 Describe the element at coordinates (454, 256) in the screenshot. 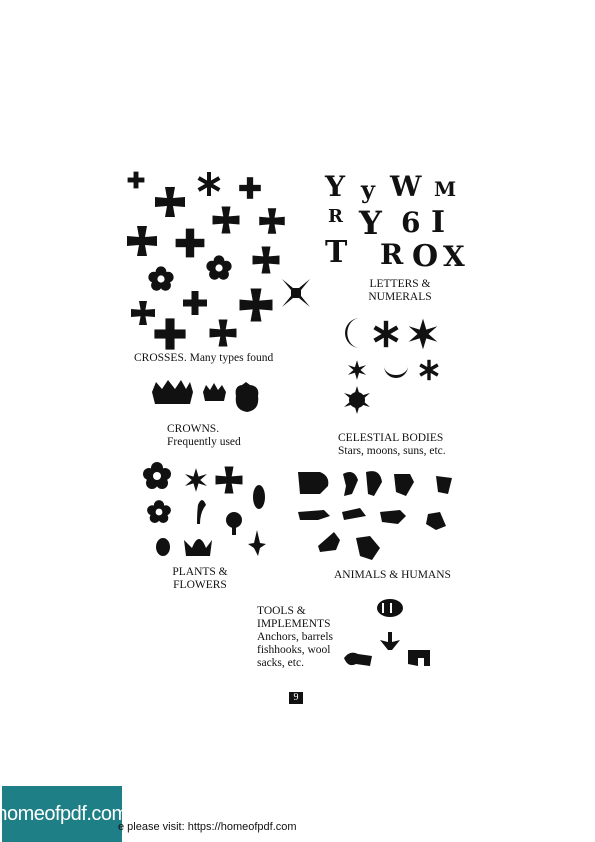

I see `letter-mark: X` at that location.